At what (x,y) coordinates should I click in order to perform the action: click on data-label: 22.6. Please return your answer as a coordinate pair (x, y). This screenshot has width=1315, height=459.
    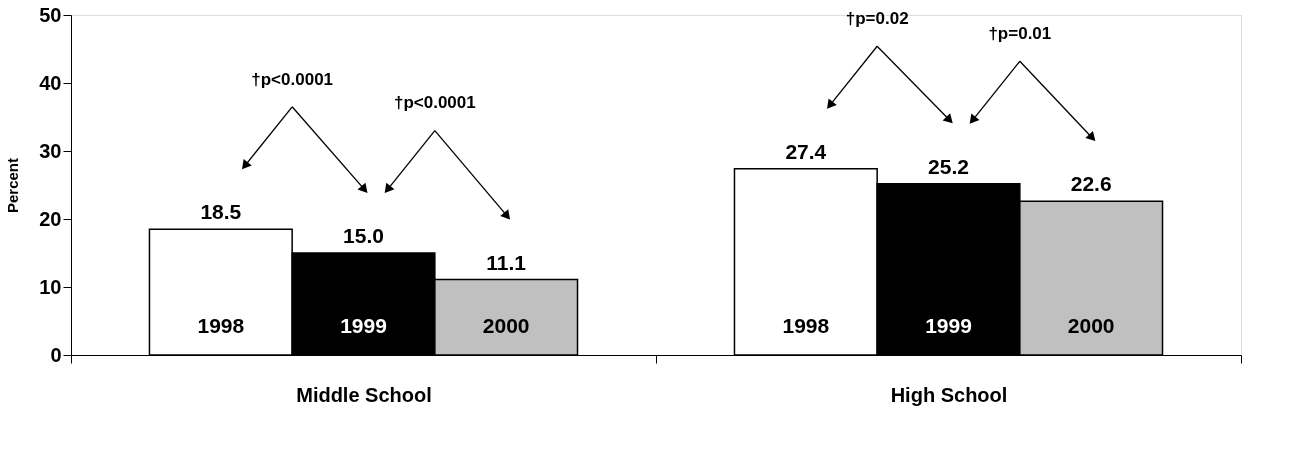
    Looking at the image, I should click on (1091, 184).